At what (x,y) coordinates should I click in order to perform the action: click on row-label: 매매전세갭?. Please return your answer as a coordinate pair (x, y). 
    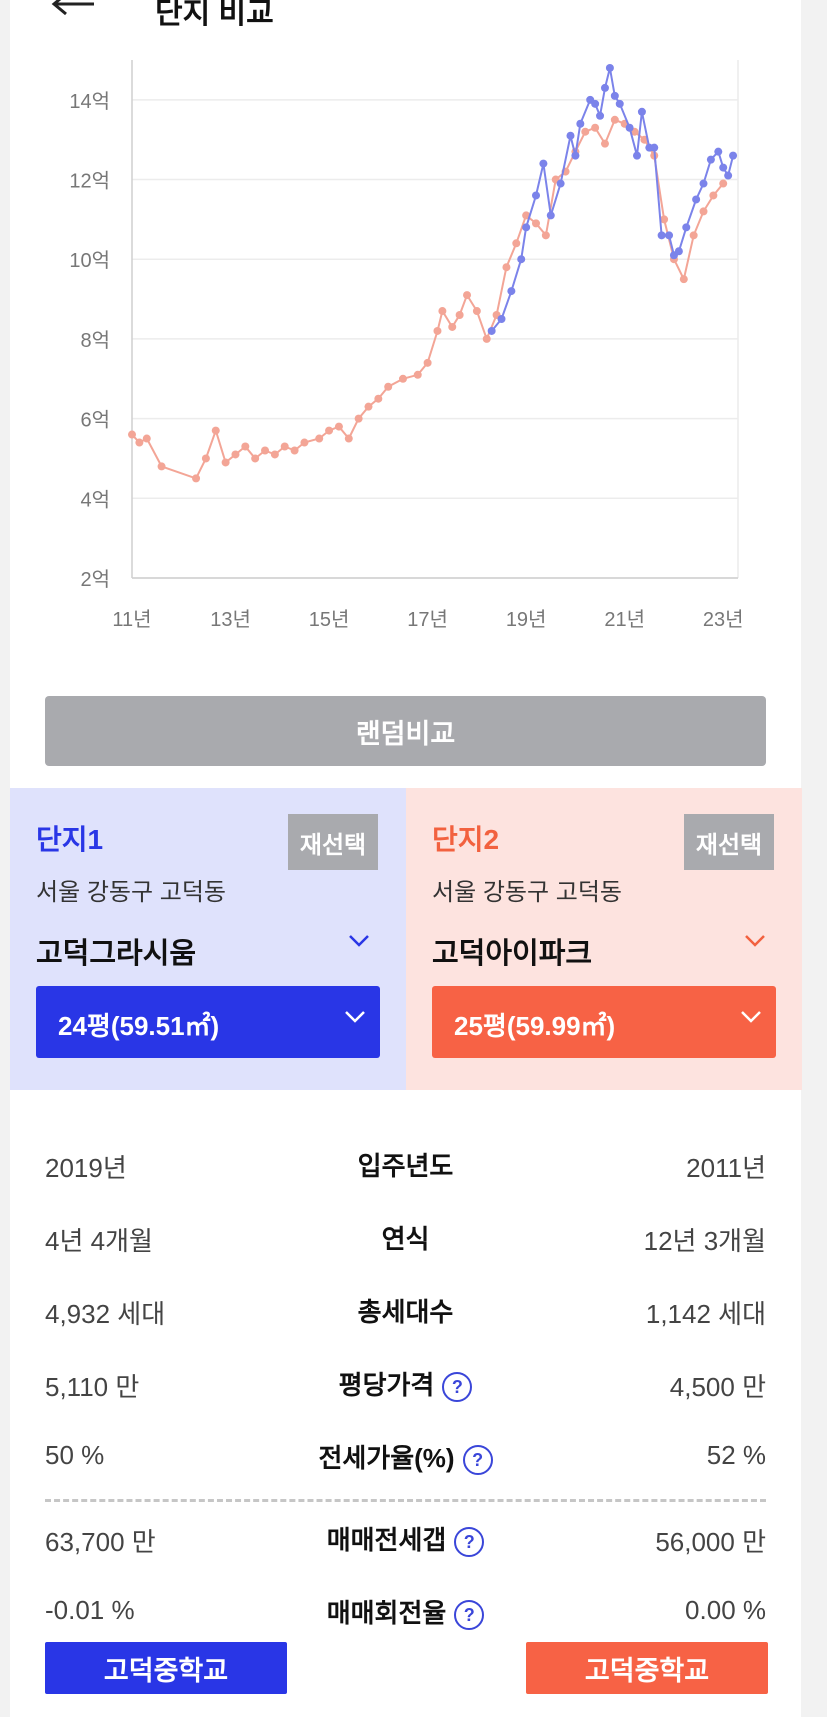
    Looking at the image, I should click on (405, 1539).